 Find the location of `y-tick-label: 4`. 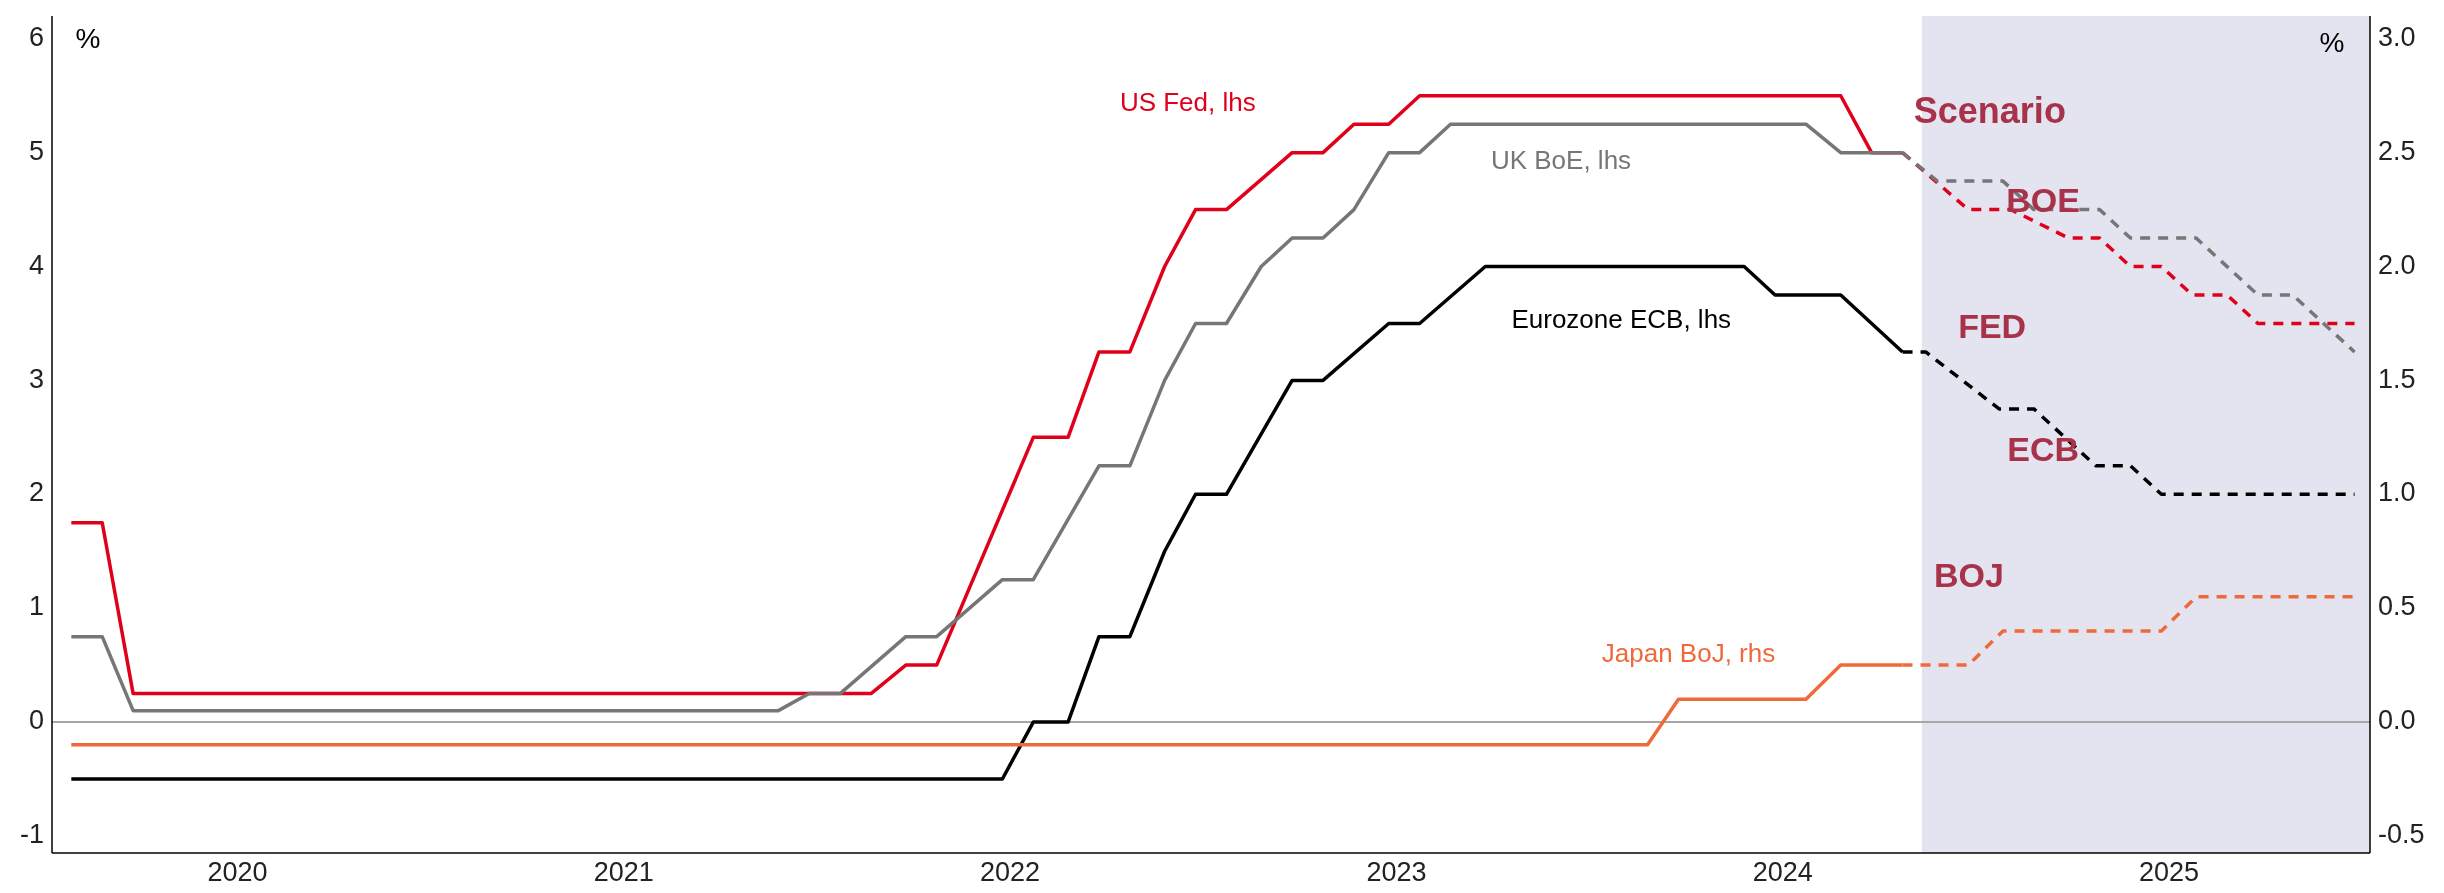

y-tick-label: 4 is located at coordinates (36, 264).